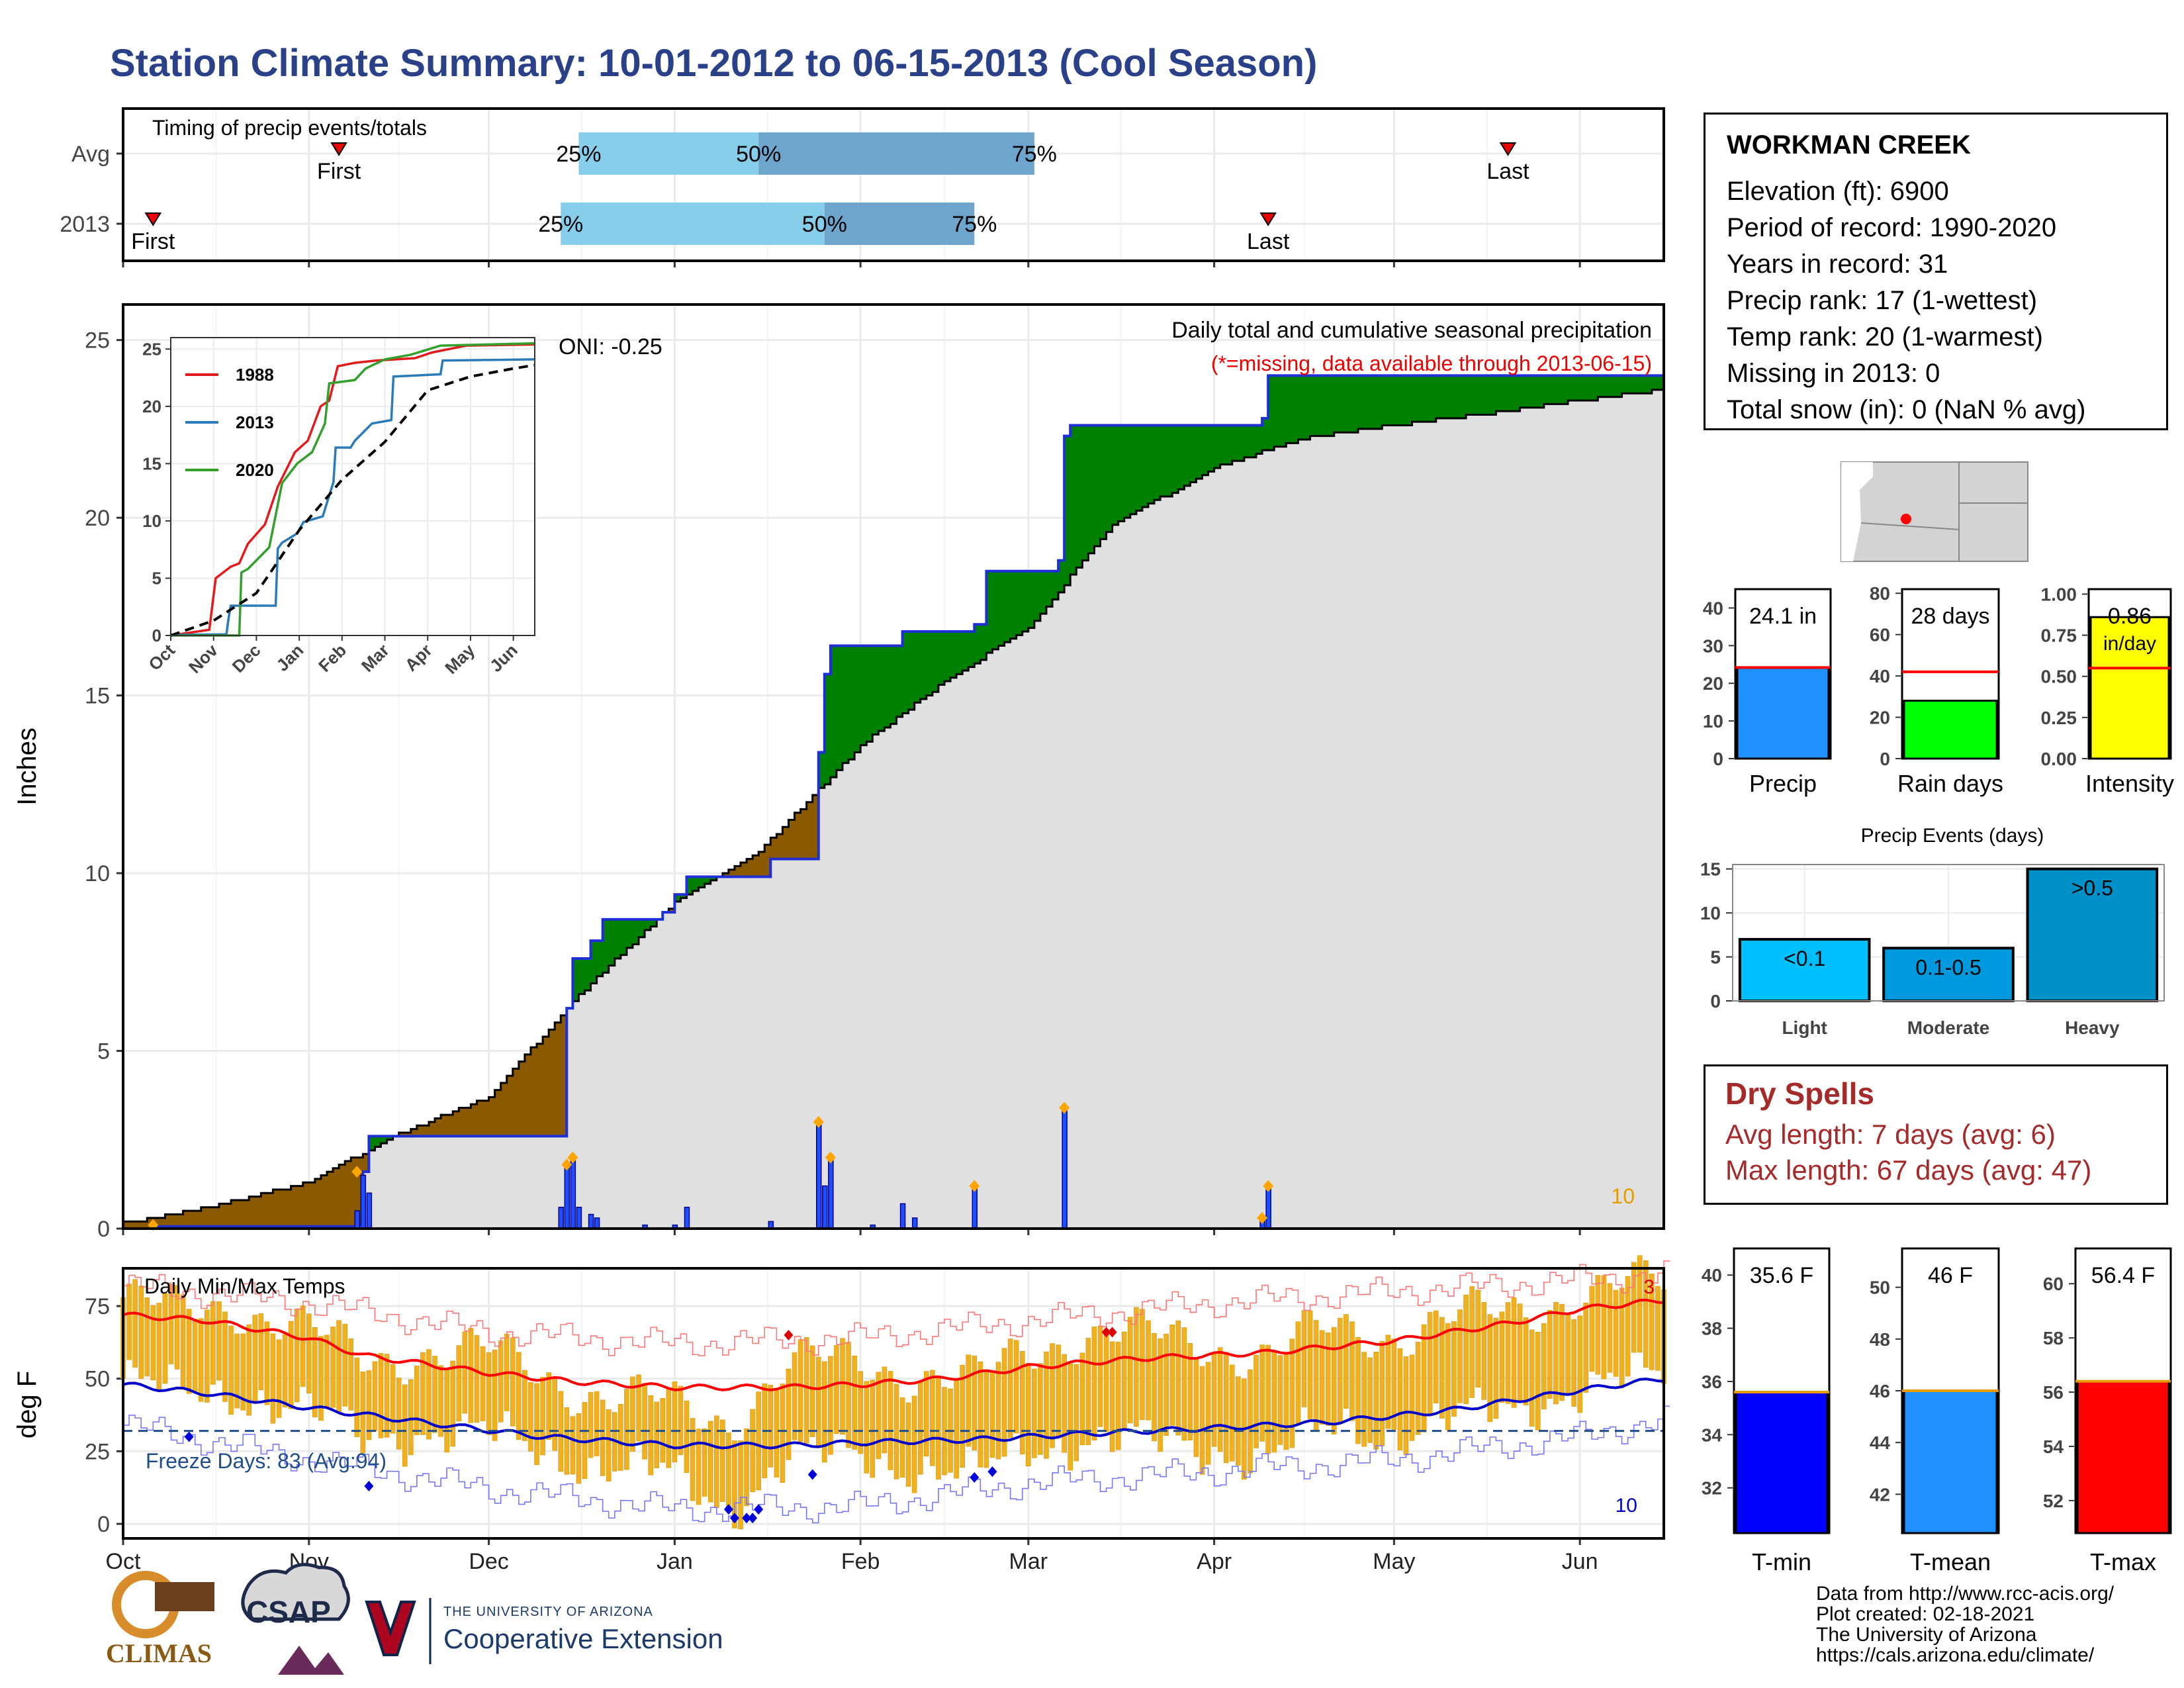  I want to click on ua-logo-small-text: THE UNIVERSITY OF ARIZONA, so click(548, 1612).